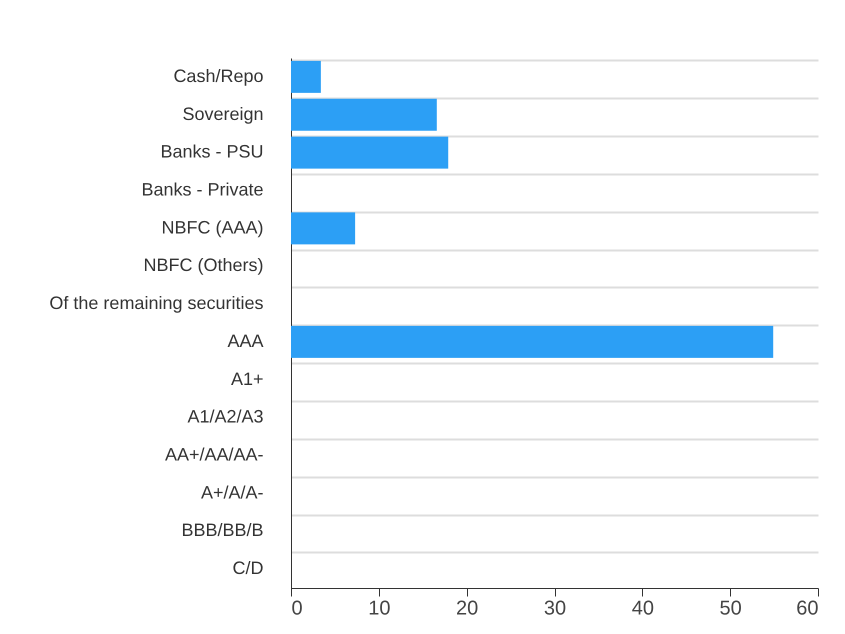 This screenshot has height=634, width=845. I want to click on y-tick-label: C/D, so click(248, 568).